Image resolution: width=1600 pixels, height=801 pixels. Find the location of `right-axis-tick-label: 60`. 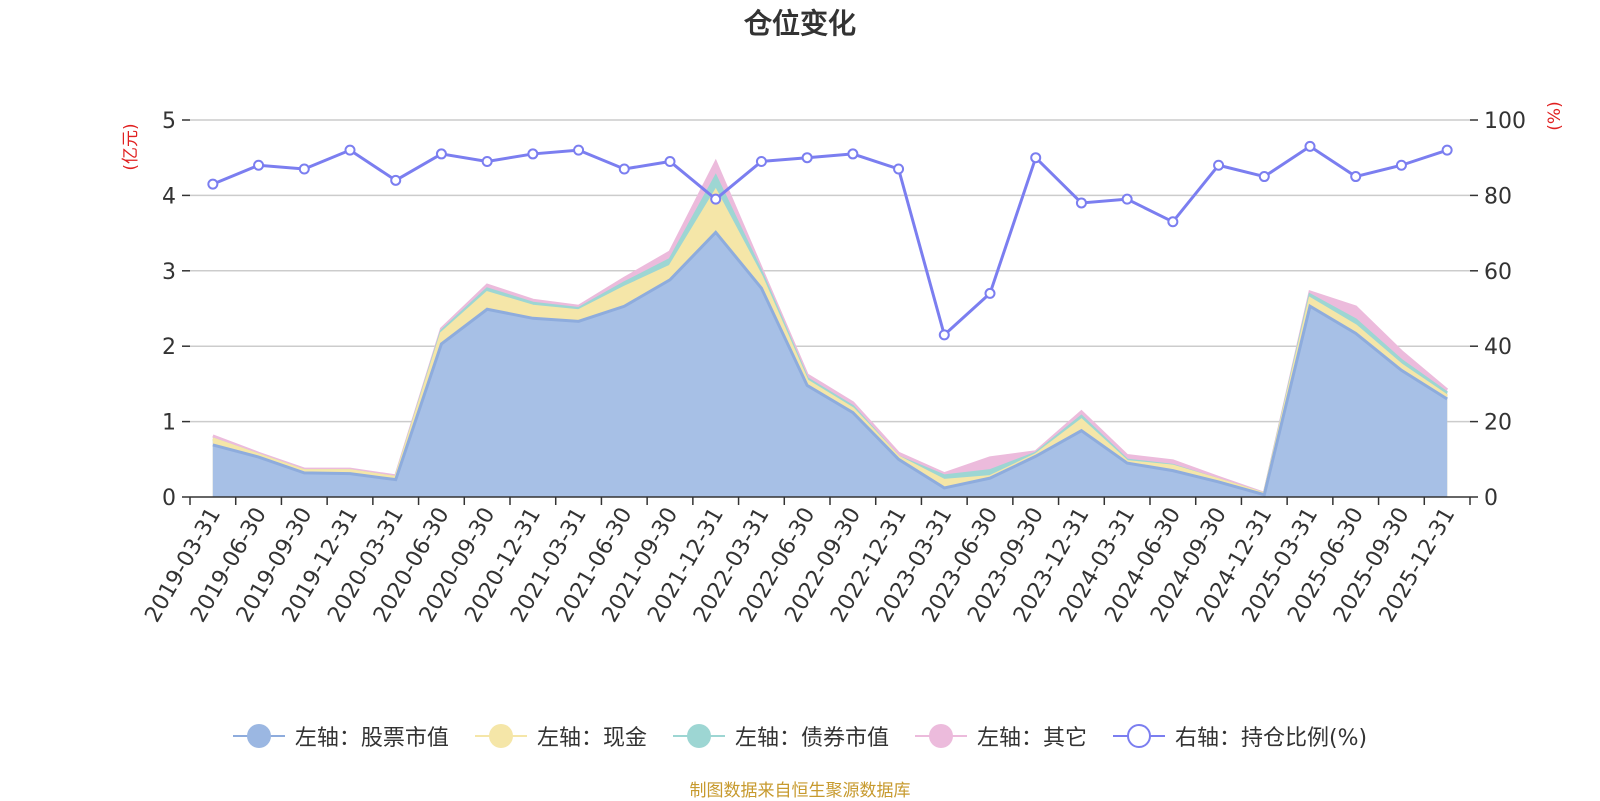

right-axis-tick-label: 60 is located at coordinates (1498, 272).